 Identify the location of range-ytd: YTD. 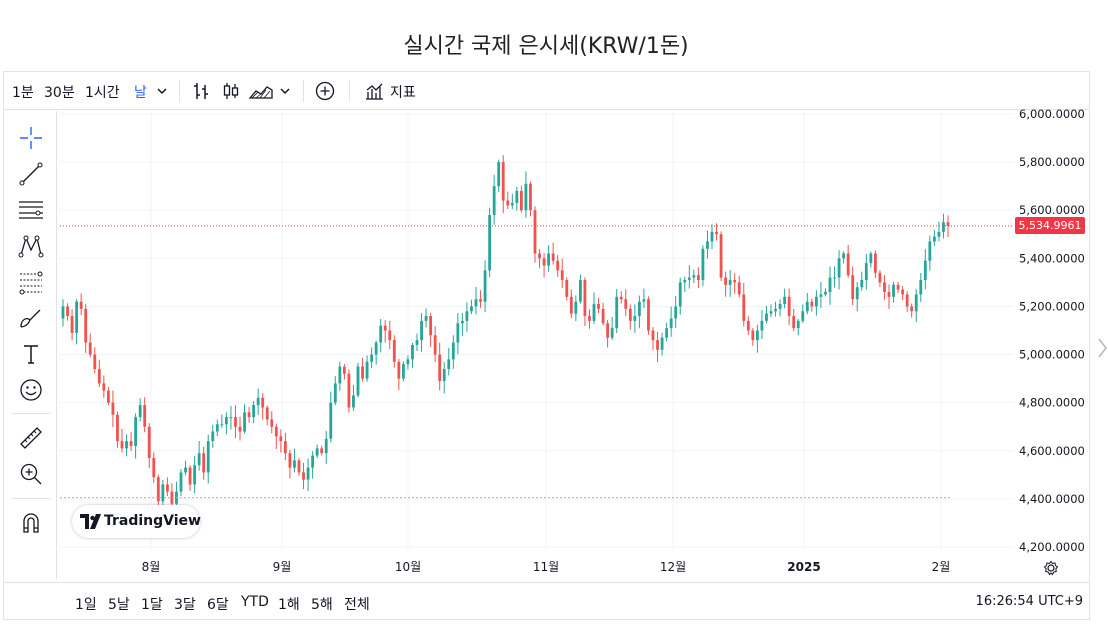
(255, 602).